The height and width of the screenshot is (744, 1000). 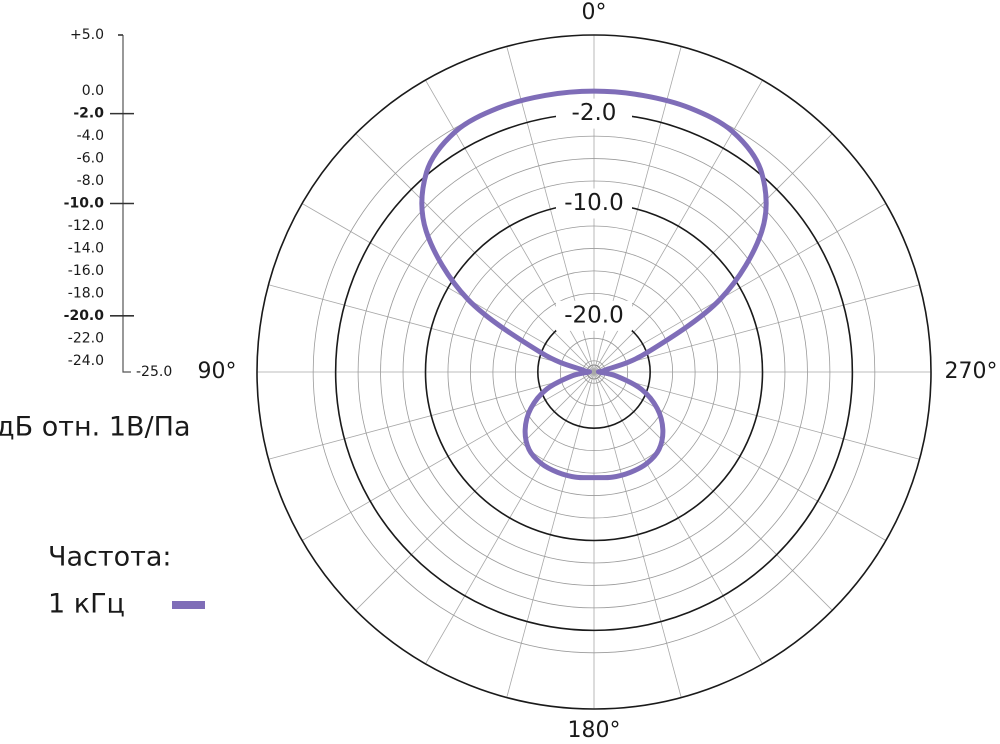 What do you see at coordinates (126, 204) in the screenshot?
I see `r-axis-line` at bounding box center [126, 204].